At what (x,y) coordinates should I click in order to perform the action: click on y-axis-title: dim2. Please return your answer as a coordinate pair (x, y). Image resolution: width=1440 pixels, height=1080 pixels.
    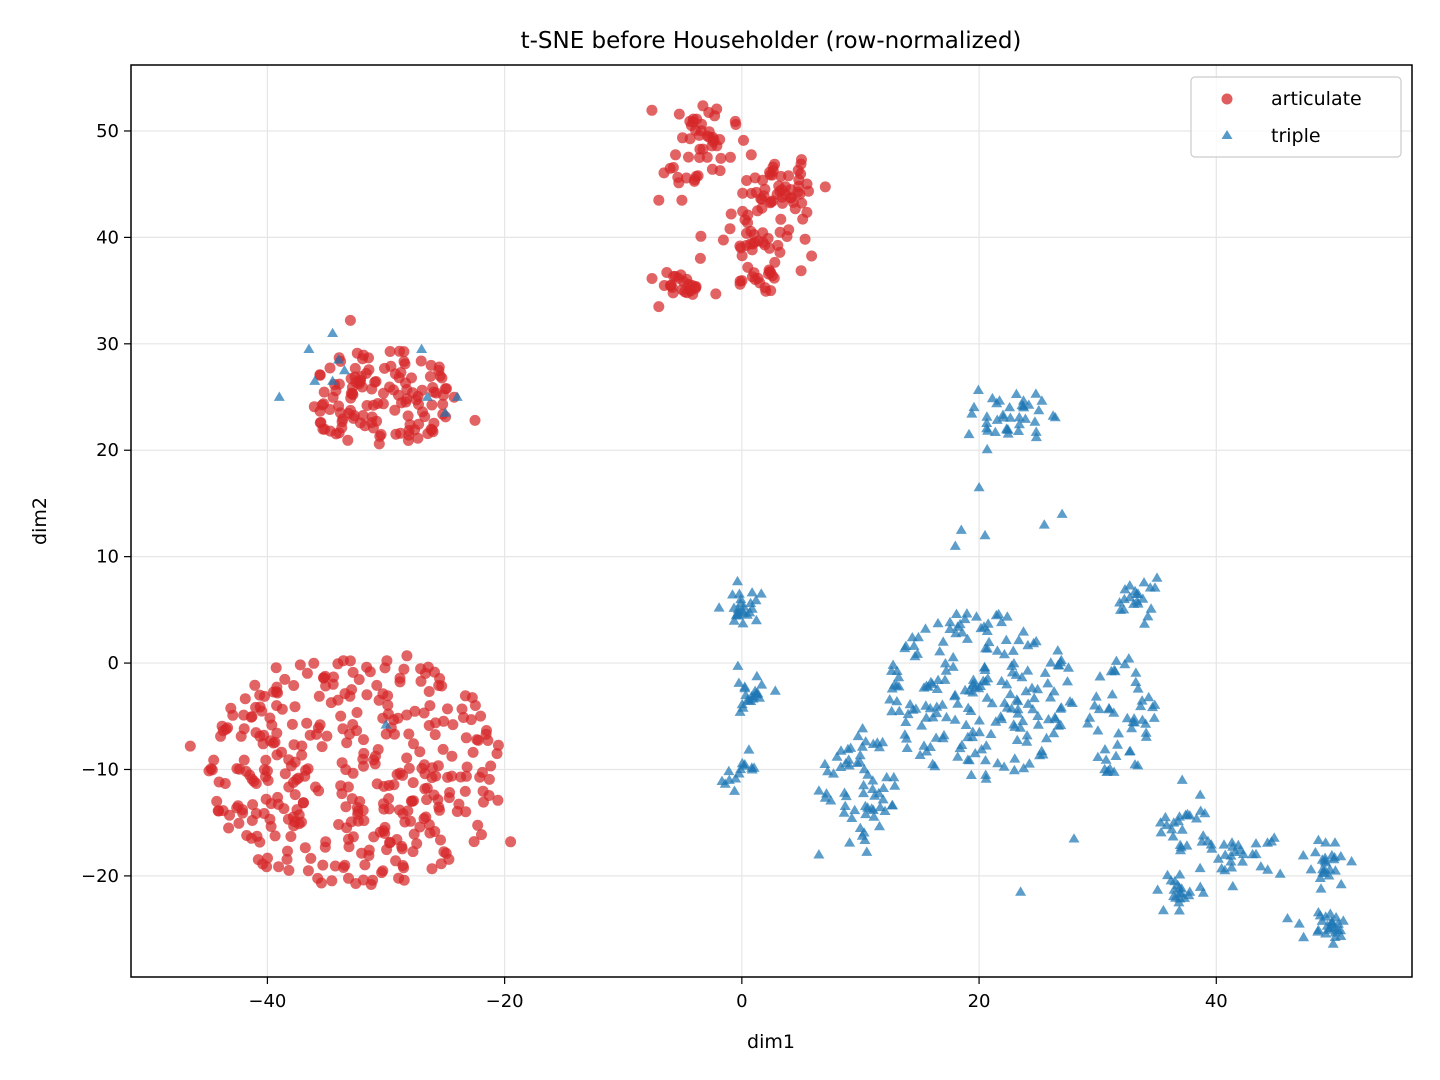
    Looking at the image, I should click on (40, 521).